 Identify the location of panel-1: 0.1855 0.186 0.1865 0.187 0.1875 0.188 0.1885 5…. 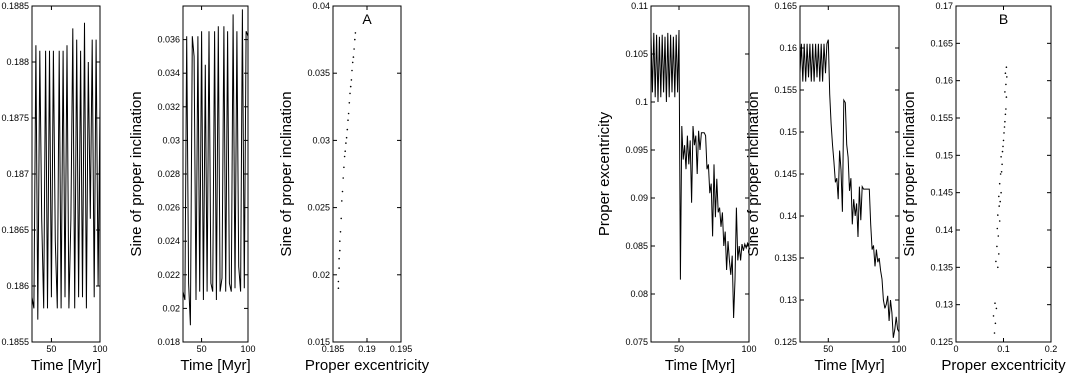
(54, 187).